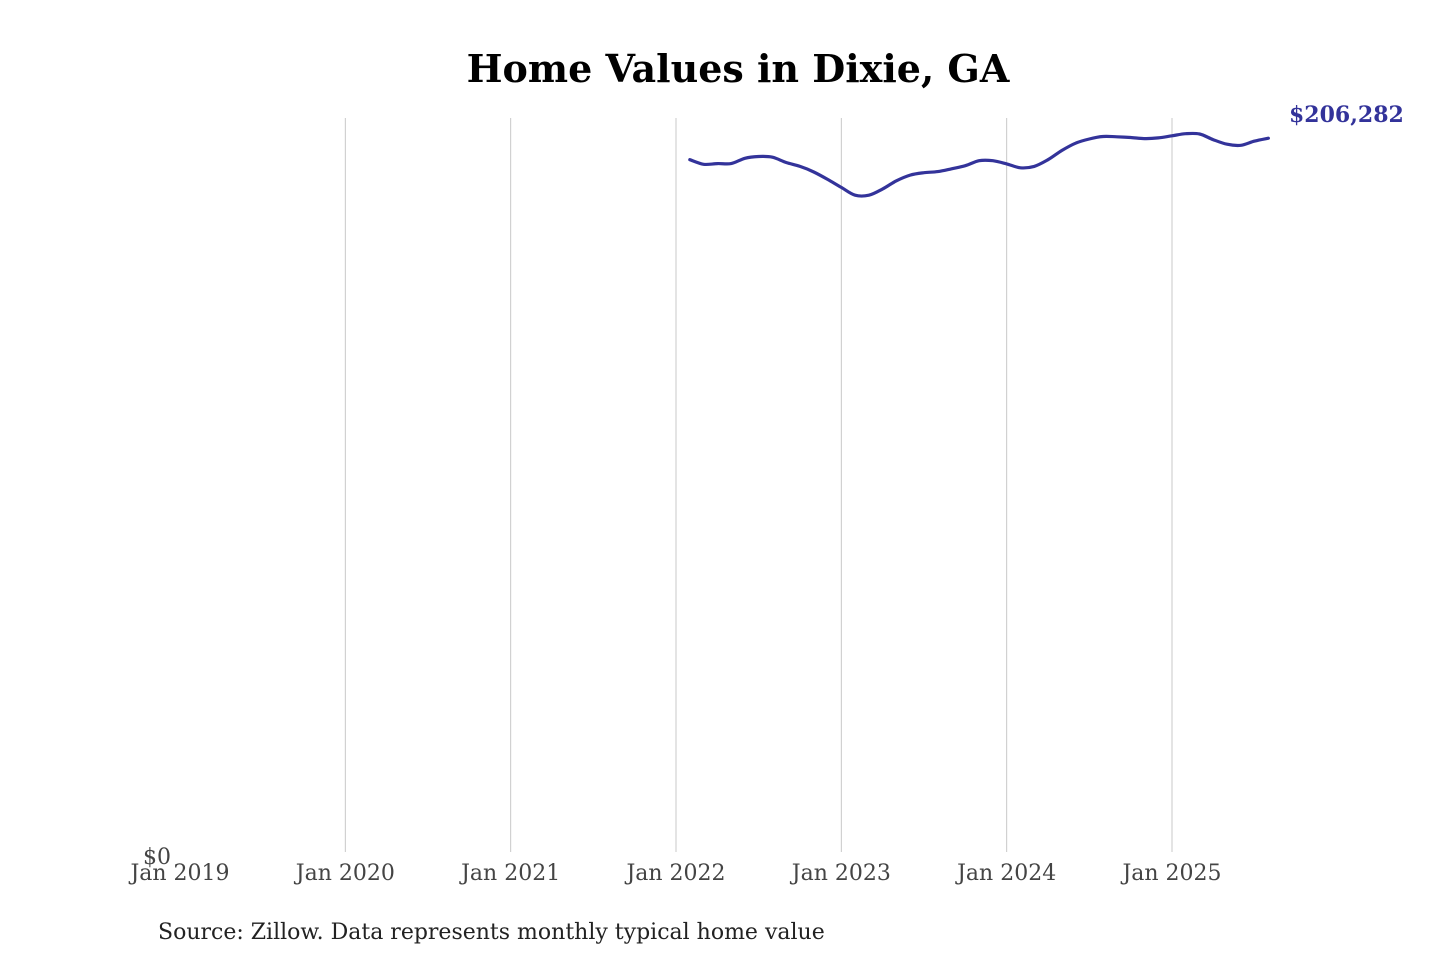 This screenshot has height=960, width=1440. What do you see at coordinates (1170, 873) in the screenshot?
I see `x-tick-label: Jan 2025` at bounding box center [1170, 873].